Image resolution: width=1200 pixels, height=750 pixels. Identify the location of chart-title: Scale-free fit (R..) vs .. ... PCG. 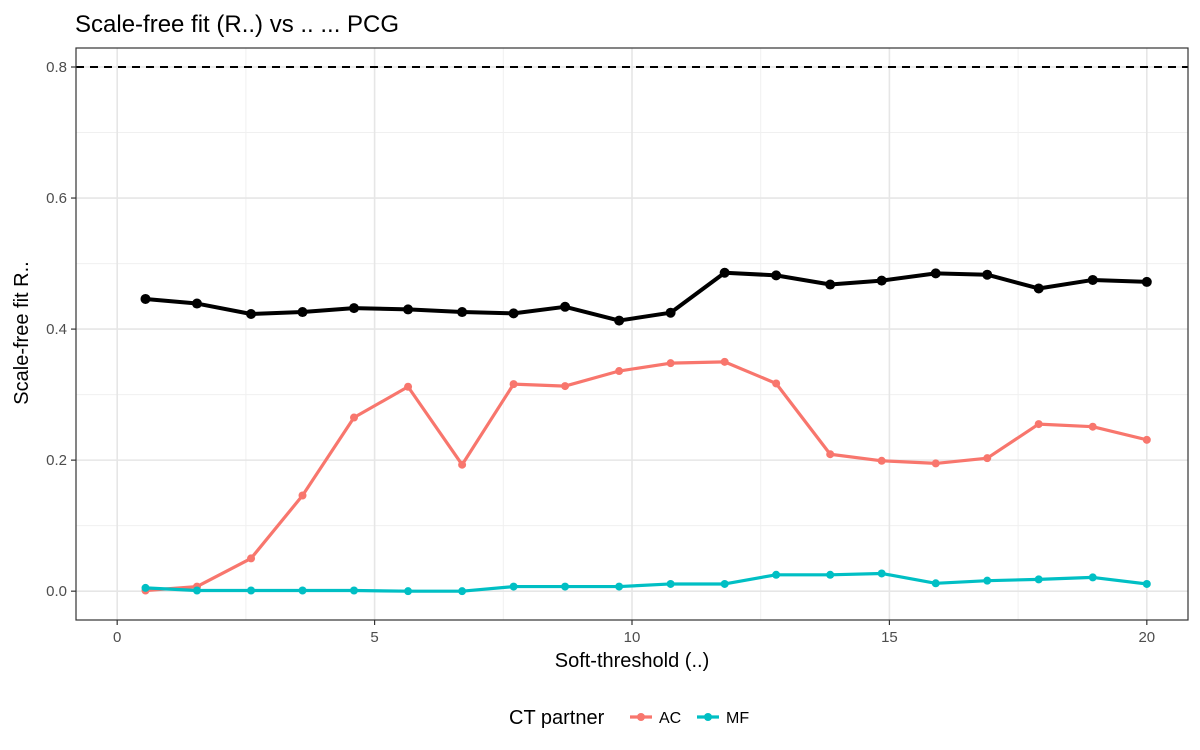
(237, 24).